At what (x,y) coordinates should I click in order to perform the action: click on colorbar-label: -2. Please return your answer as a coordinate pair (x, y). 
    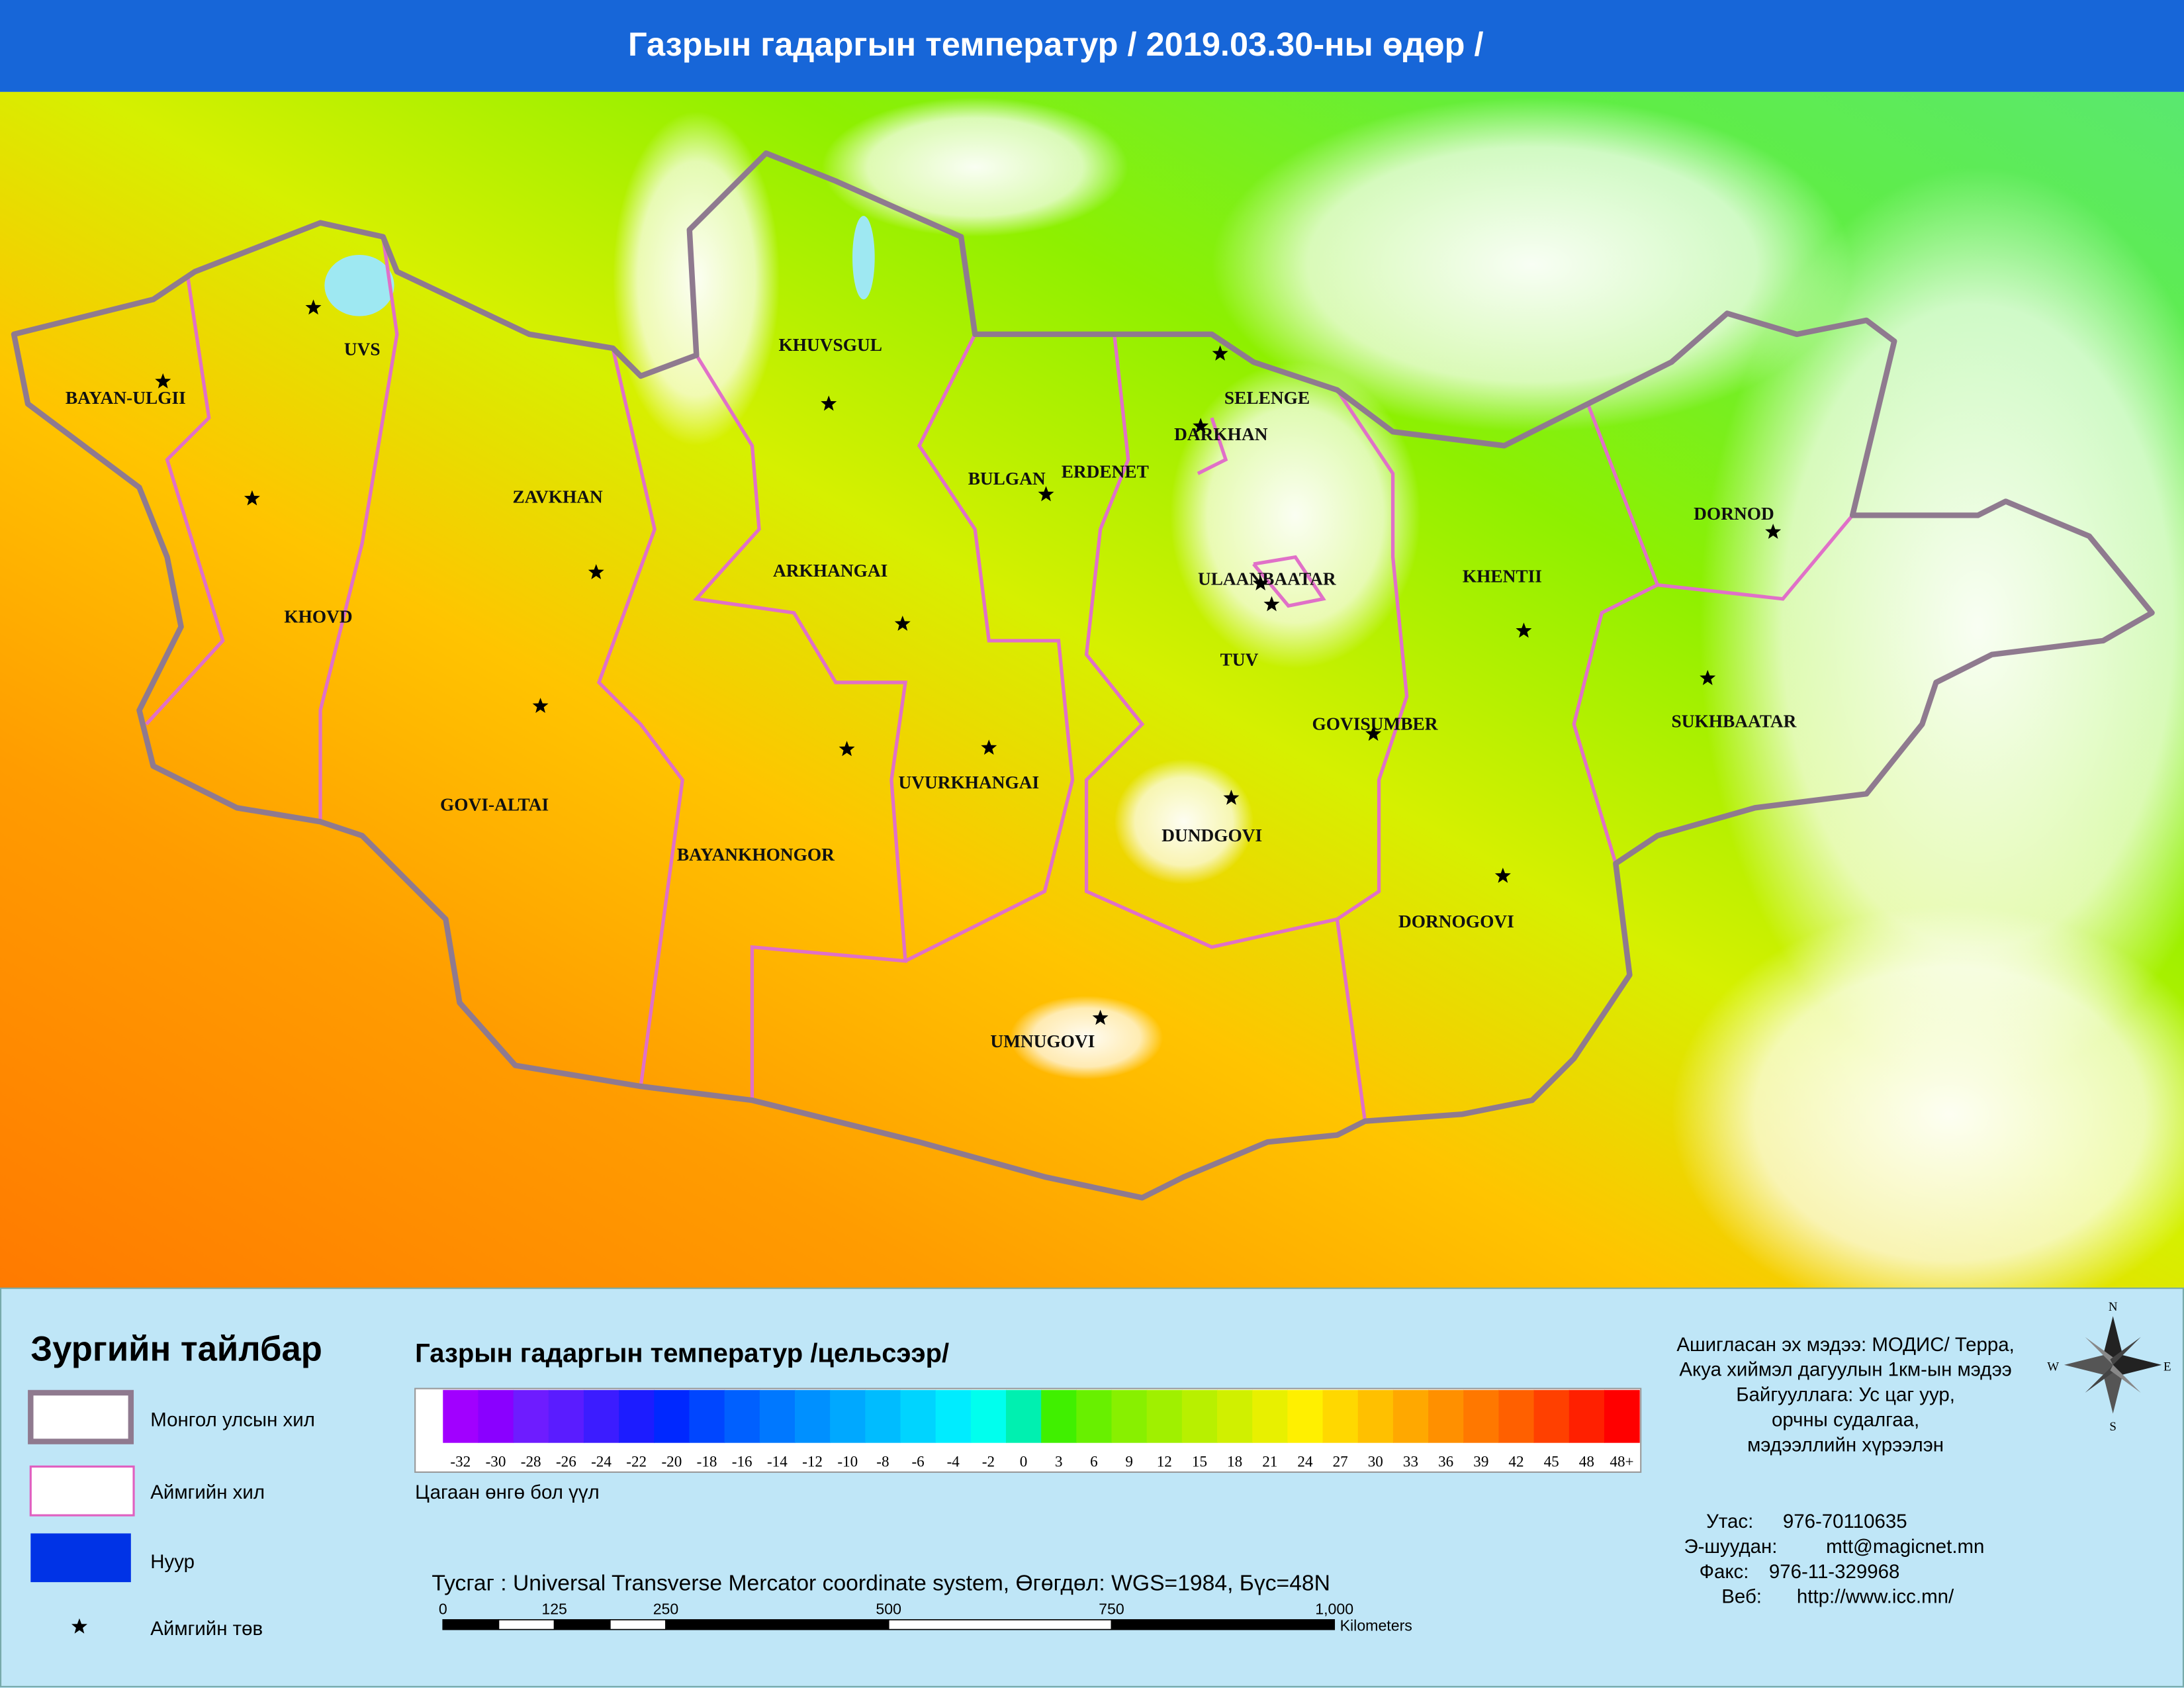
    Looking at the image, I should click on (988, 1461).